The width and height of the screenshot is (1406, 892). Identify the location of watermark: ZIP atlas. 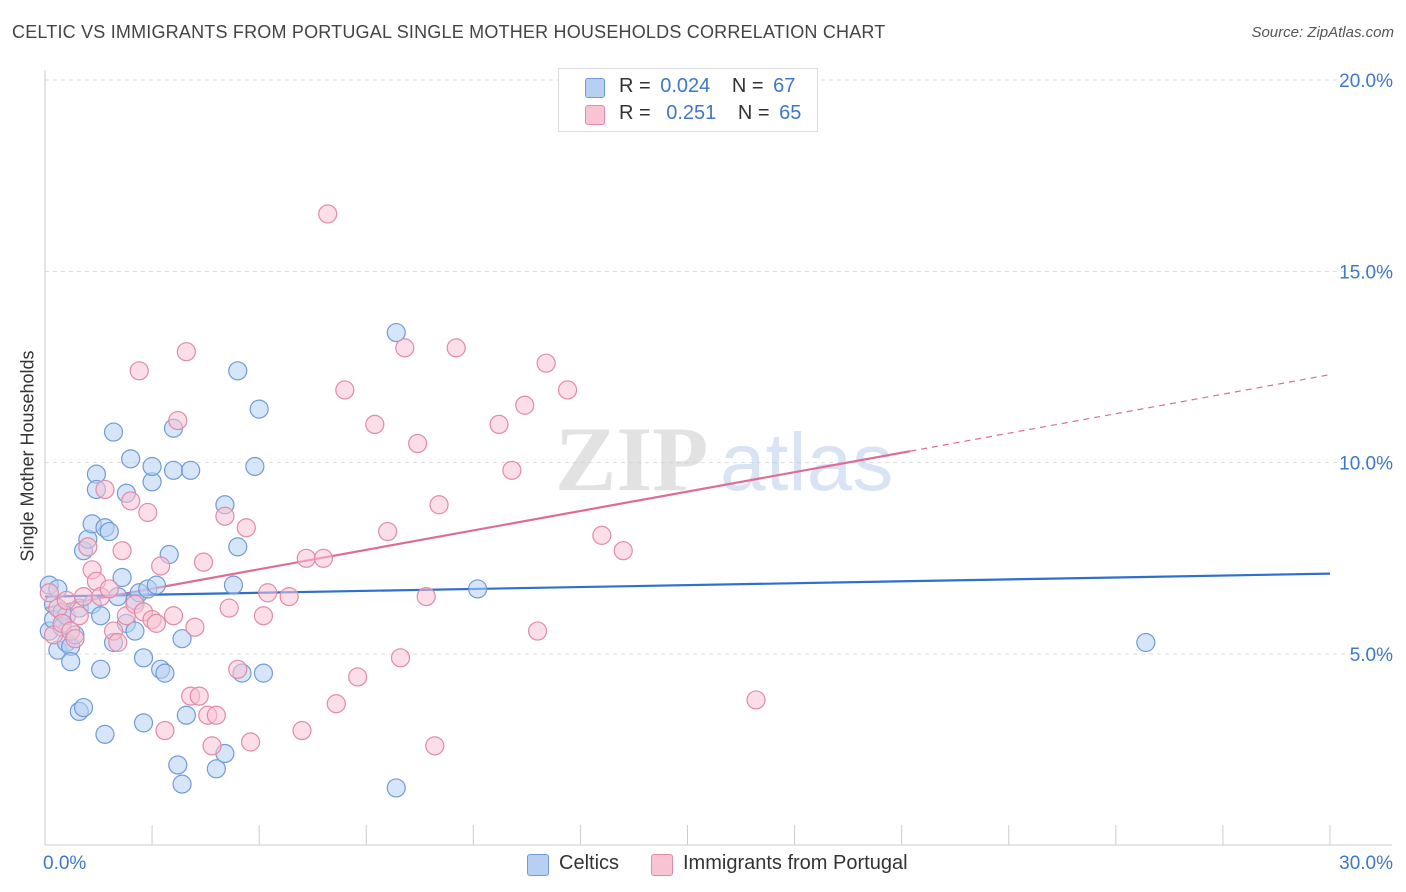
(724, 459).